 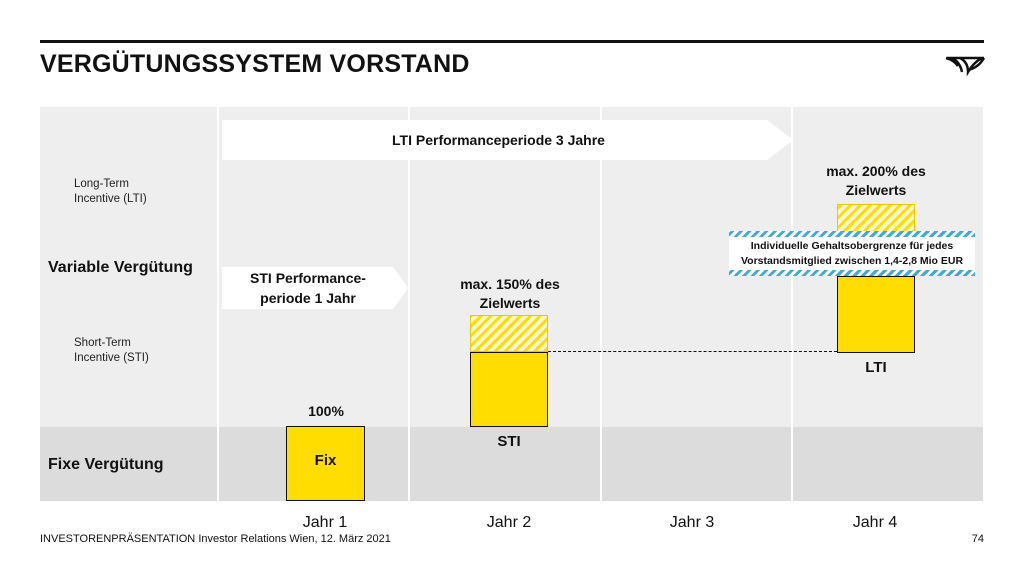 What do you see at coordinates (512, 41) in the screenshot?
I see `title-rule` at bounding box center [512, 41].